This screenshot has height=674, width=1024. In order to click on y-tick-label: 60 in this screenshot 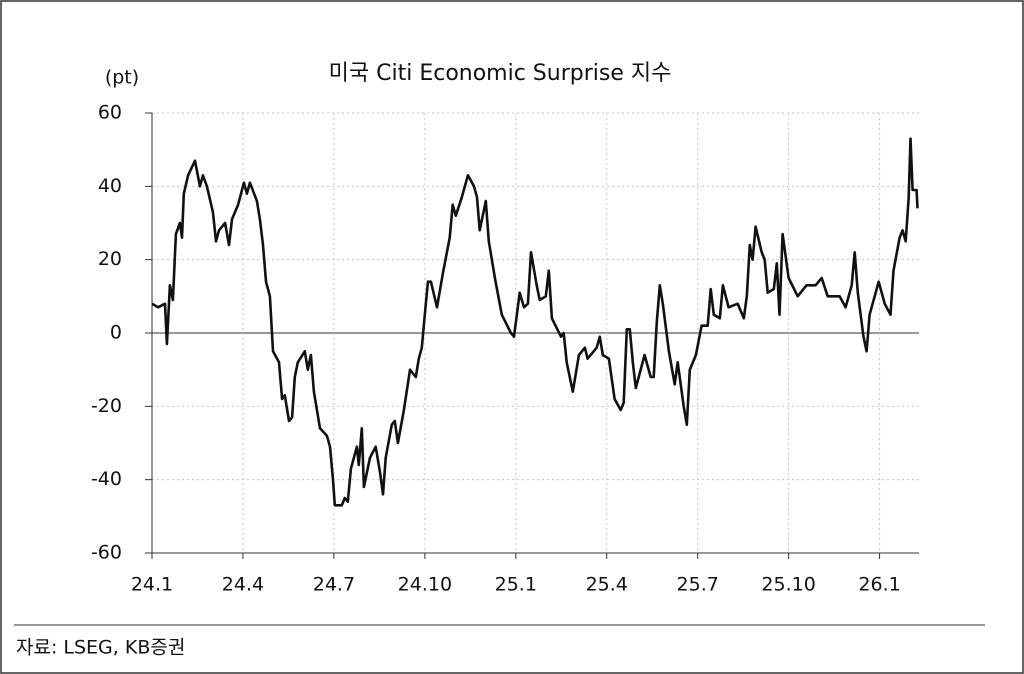, I will do `click(110, 113)`.